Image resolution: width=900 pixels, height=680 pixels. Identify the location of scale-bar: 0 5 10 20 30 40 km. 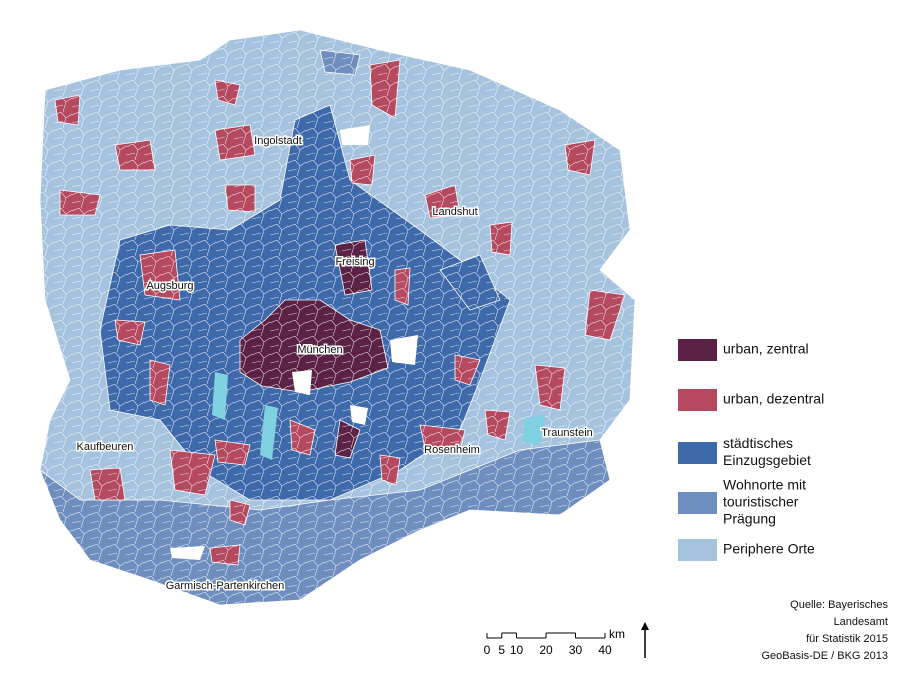
(554, 642).